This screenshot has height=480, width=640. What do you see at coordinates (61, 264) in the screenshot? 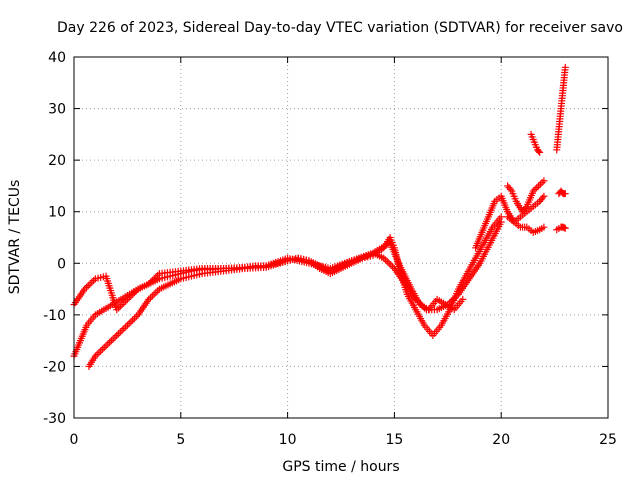
I see `y-tick-label: 0` at bounding box center [61, 264].